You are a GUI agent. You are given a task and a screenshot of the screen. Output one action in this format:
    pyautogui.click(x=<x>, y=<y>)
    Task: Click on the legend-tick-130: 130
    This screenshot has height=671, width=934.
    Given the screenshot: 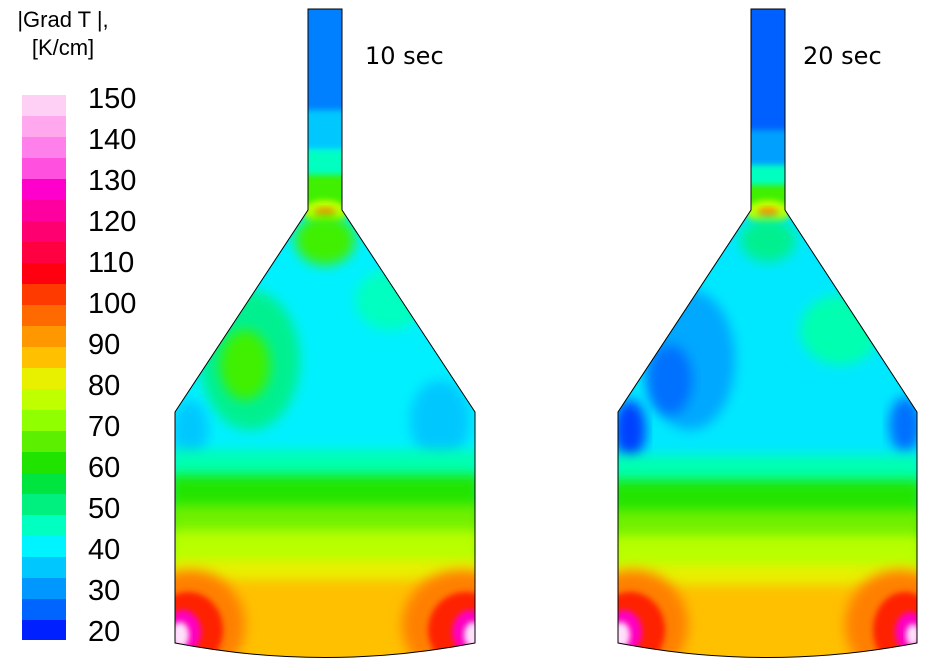 What is the action you would take?
    pyautogui.click(x=112, y=181)
    